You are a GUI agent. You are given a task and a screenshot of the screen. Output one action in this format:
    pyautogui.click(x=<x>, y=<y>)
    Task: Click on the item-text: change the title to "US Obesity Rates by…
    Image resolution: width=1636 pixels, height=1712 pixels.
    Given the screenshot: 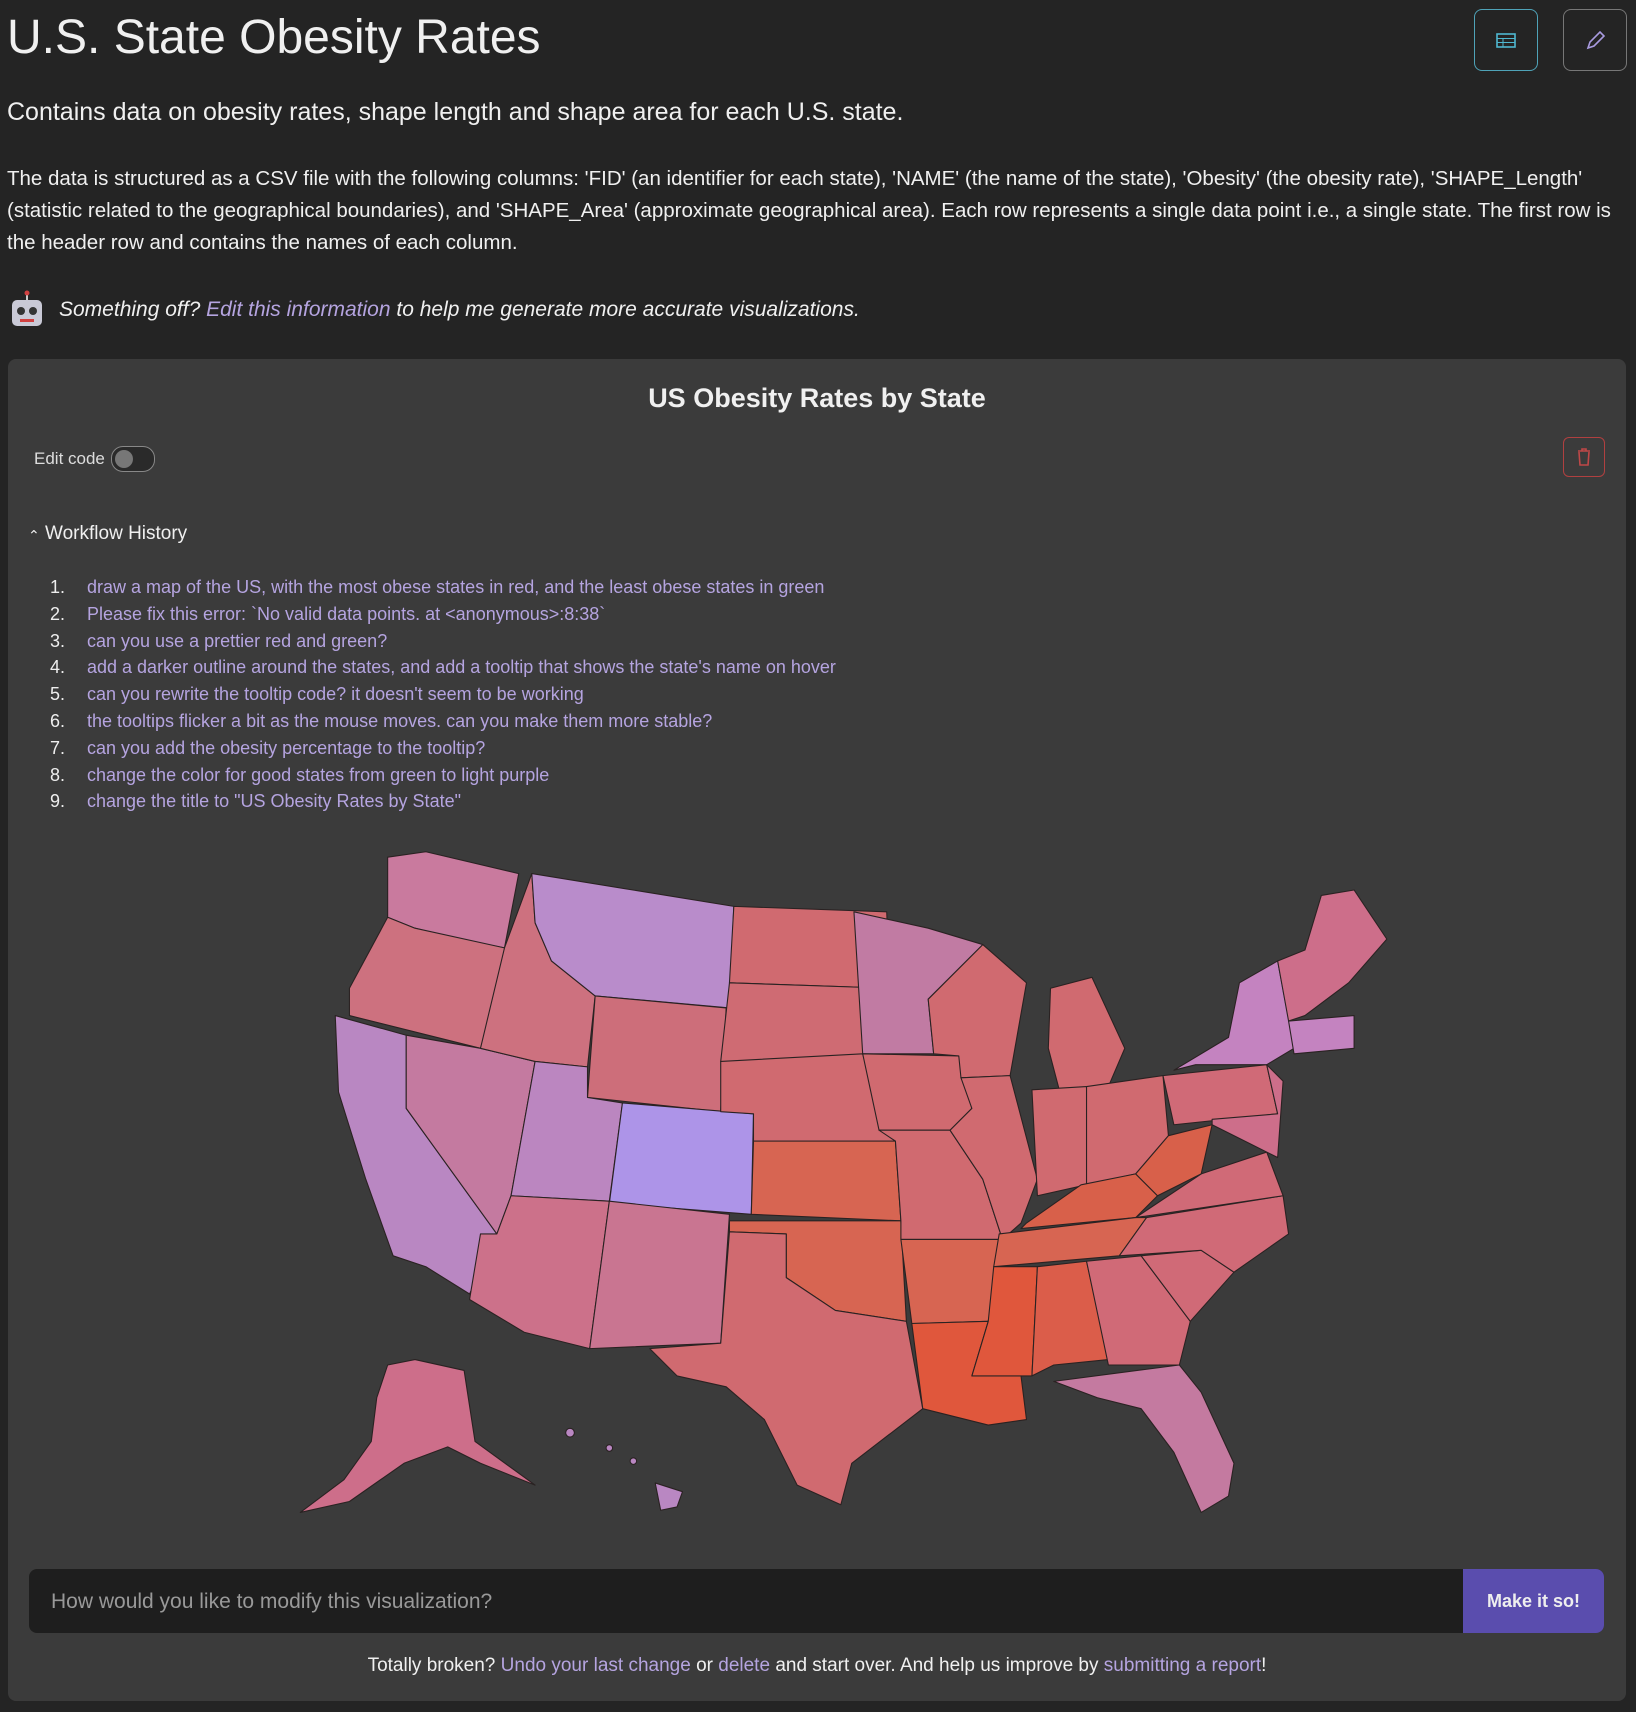 What is the action you would take?
    pyautogui.click(x=274, y=801)
    